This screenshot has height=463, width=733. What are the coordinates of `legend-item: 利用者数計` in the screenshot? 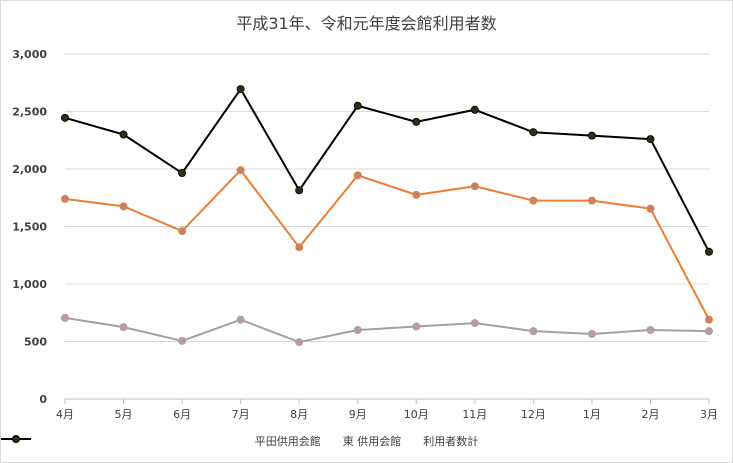 It's located at (240, 441).